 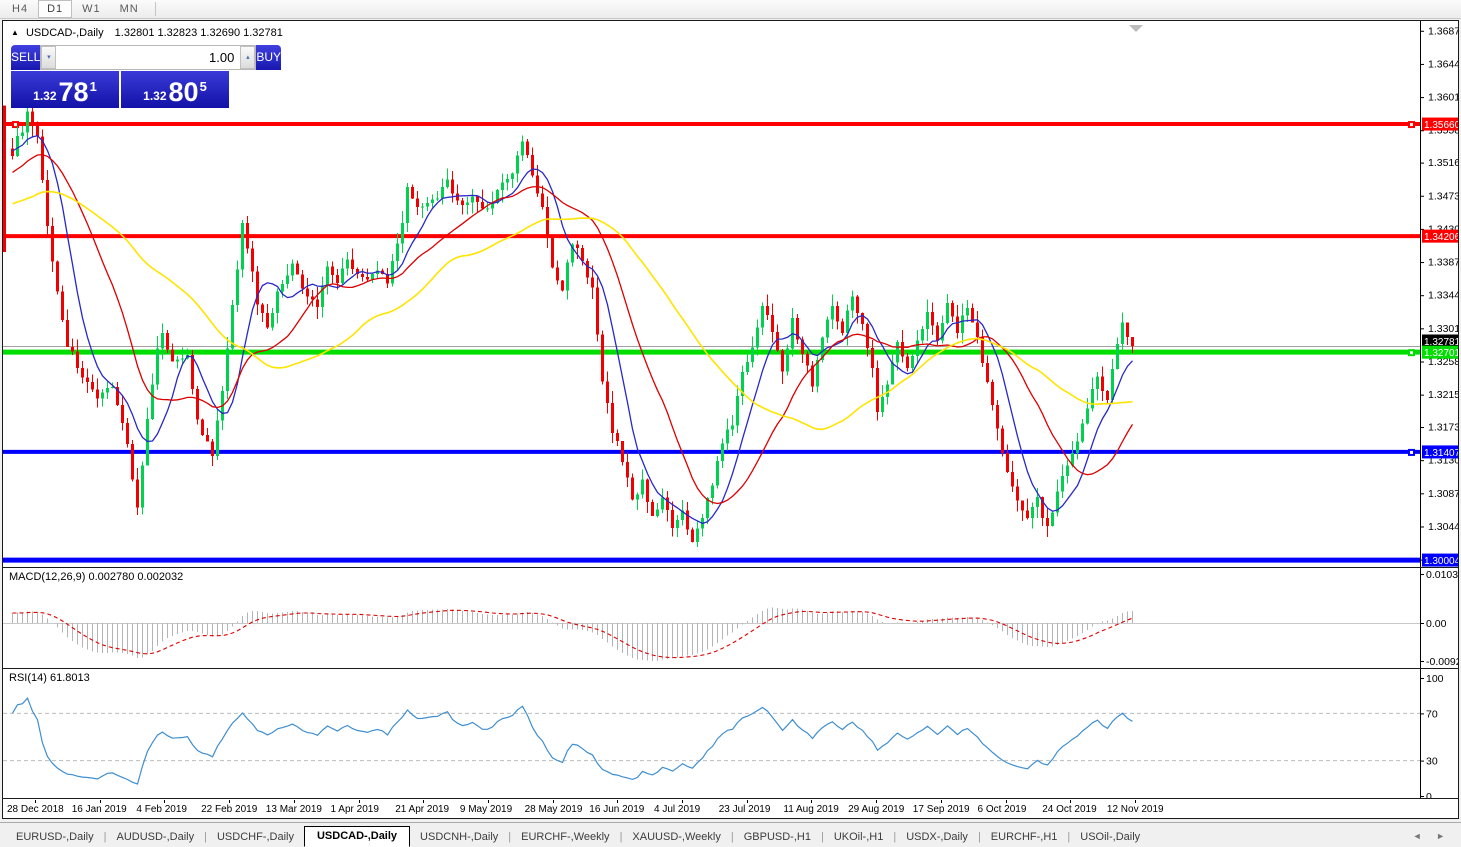 What do you see at coordinates (148, 57) in the screenshot?
I see `volume-input` at bounding box center [148, 57].